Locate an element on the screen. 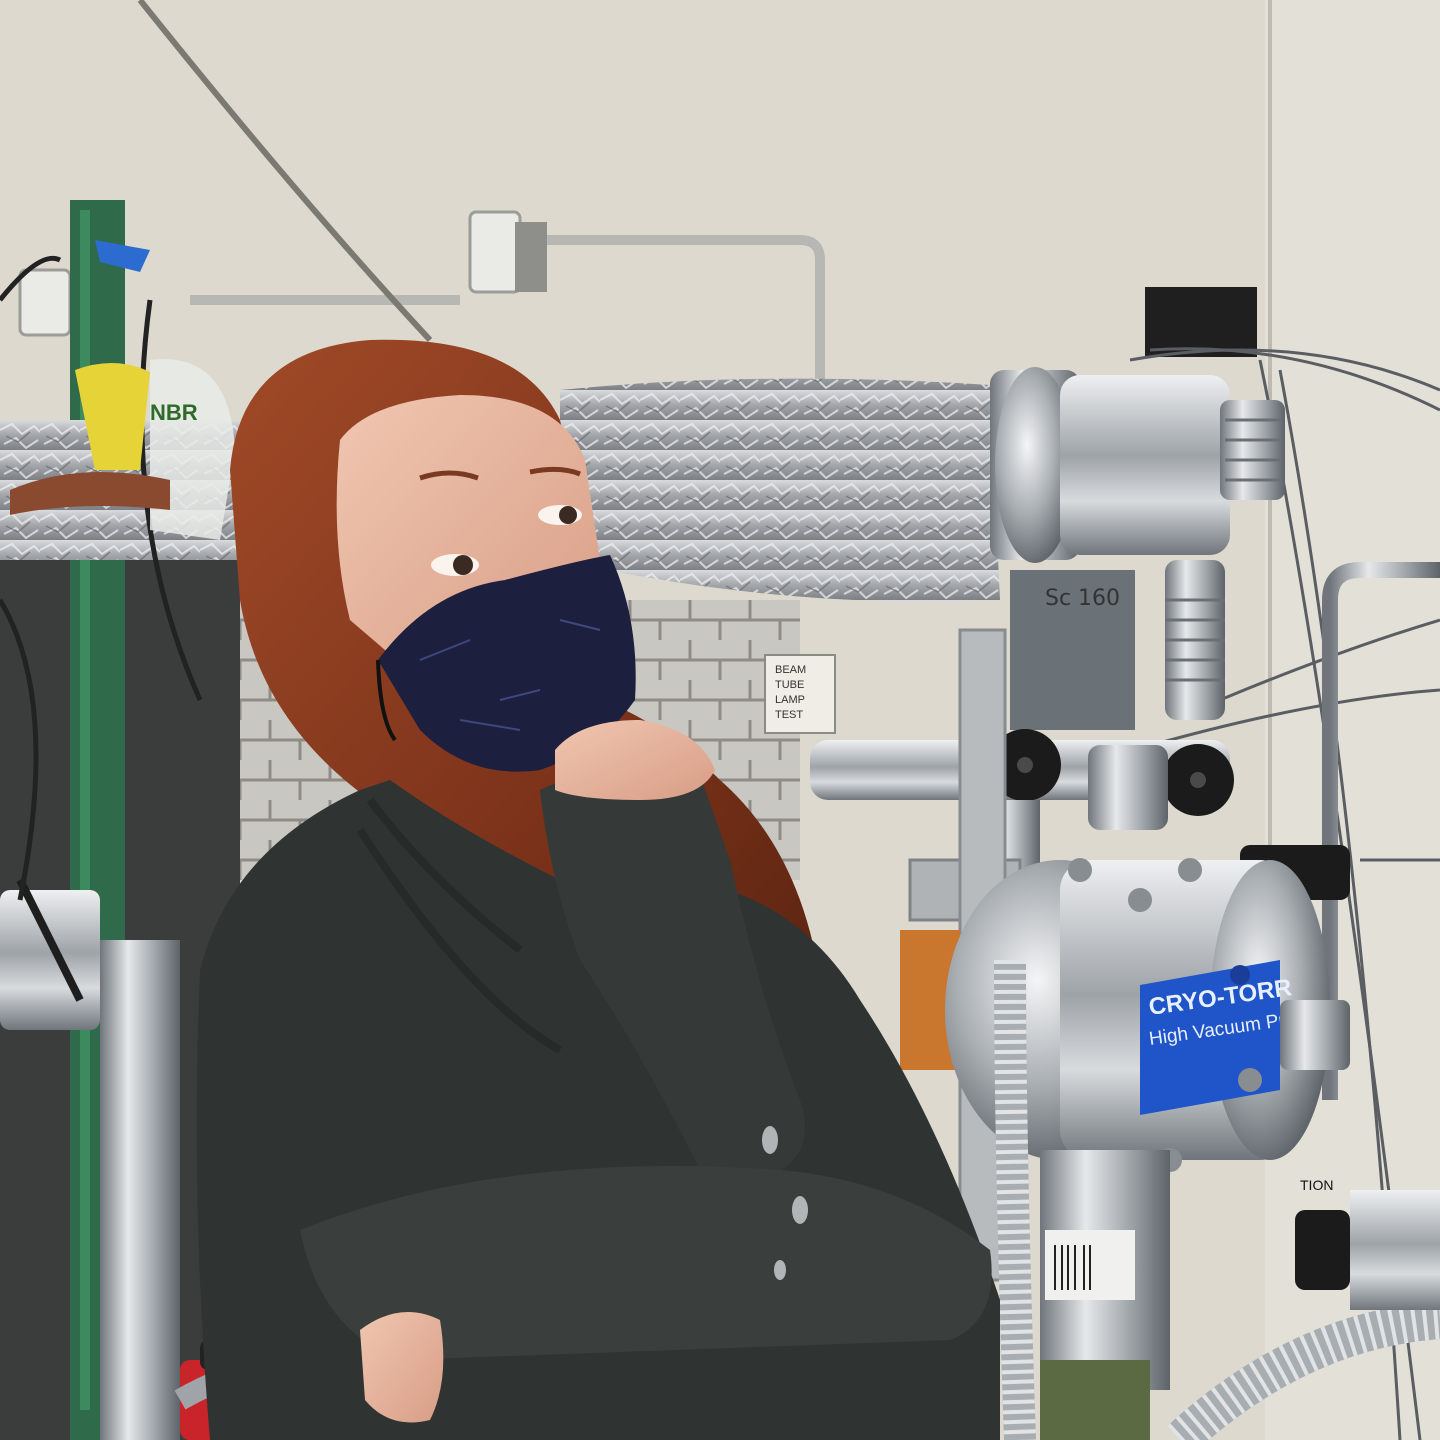 This screenshot has width=1440, height=1440. junction-box is located at coordinates (495, 252).